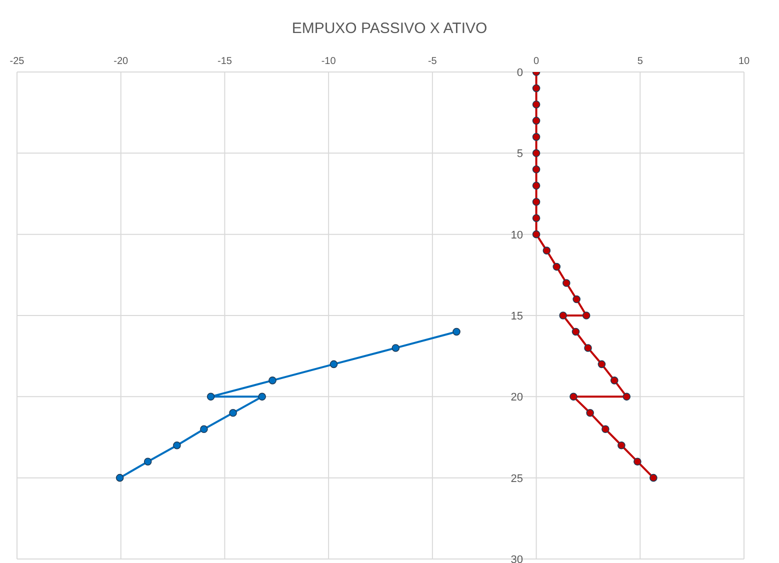 The width and height of the screenshot is (779, 563). What do you see at coordinates (121, 61) in the screenshot?
I see `x-tick-label: -20` at bounding box center [121, 61].